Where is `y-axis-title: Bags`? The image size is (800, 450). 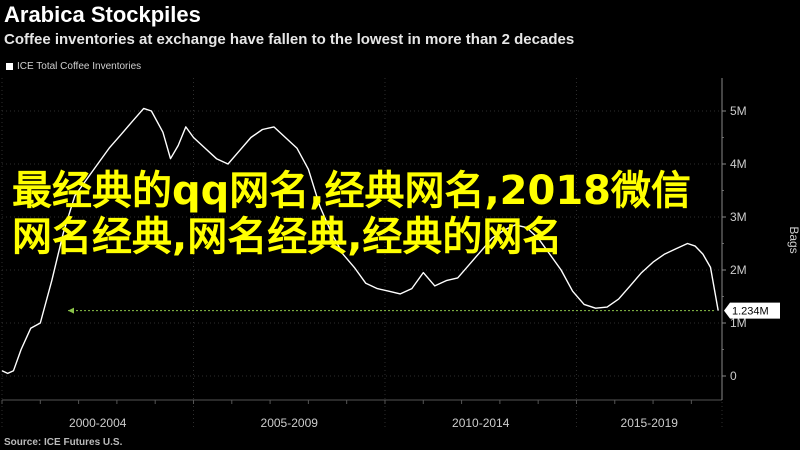
y-axis-title: Bags is located at coordinates (793, 239).